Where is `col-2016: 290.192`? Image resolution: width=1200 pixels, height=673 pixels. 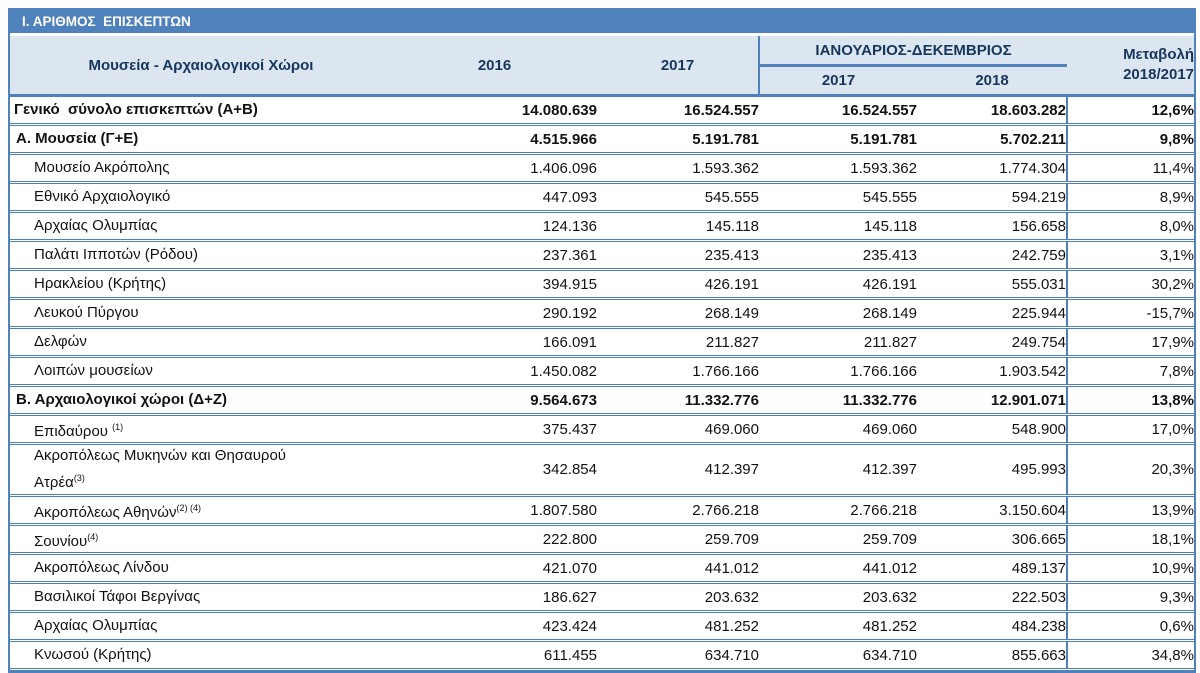 col-2016: 290.192 is located at coordinates (494, 313).